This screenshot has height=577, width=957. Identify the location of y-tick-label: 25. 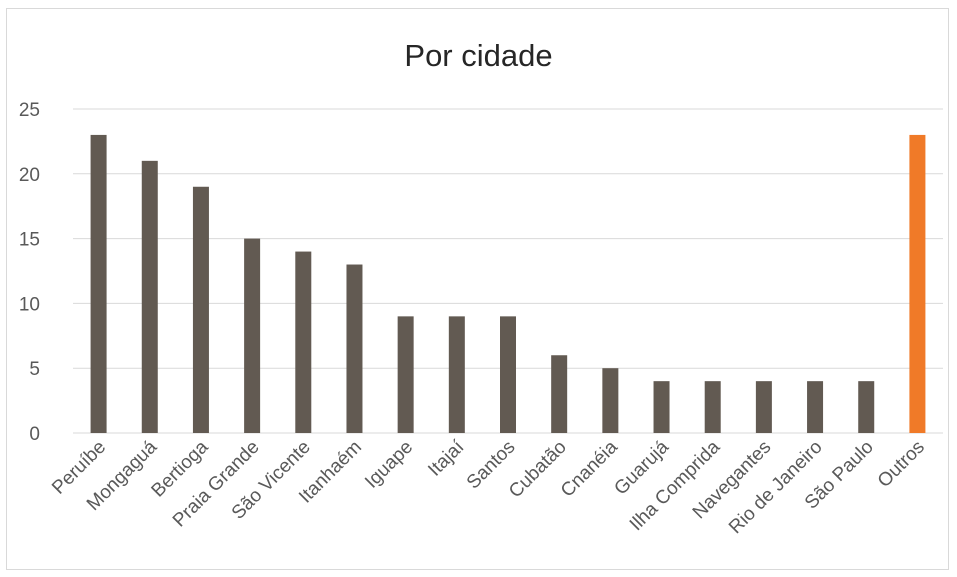
(29, 110).